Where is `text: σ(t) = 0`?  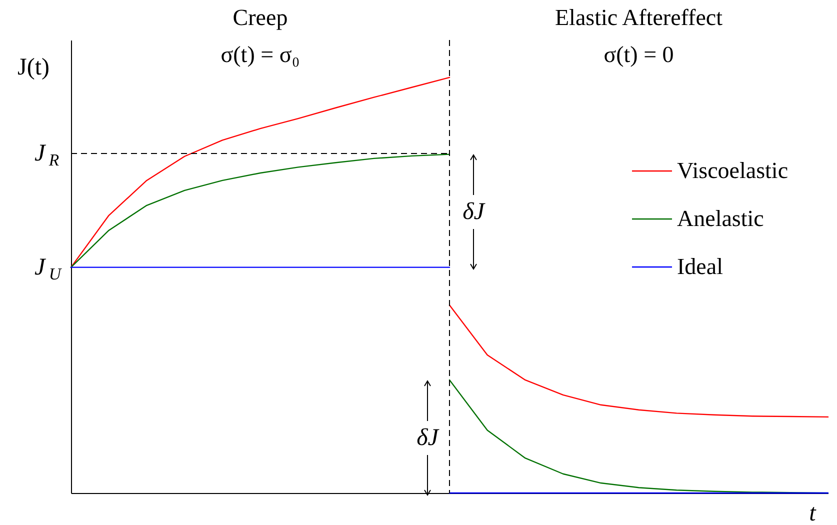 text: σ(t) = 0 is located at coordinates (639, 54).